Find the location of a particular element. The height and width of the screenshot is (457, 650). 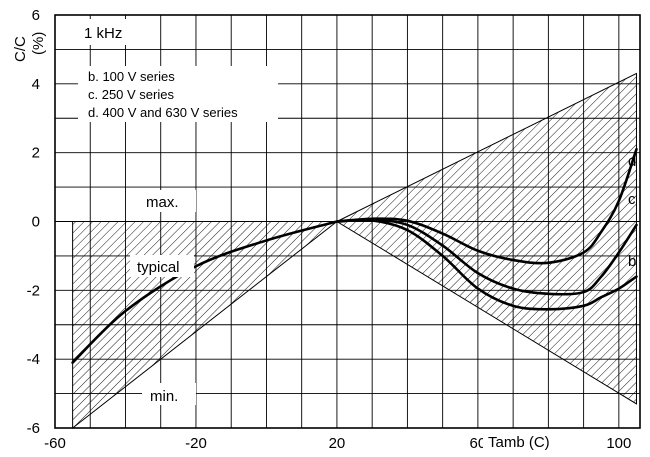

y-tick-label: -6 is located at coordinates (33, 428).